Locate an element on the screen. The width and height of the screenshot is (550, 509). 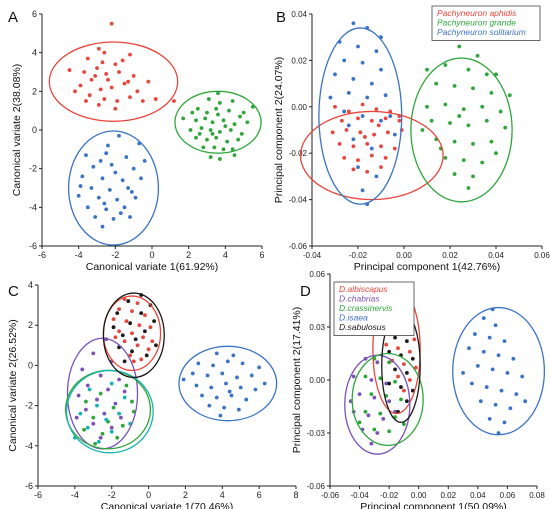
panel-label: D is located at coordinates (305, 291).